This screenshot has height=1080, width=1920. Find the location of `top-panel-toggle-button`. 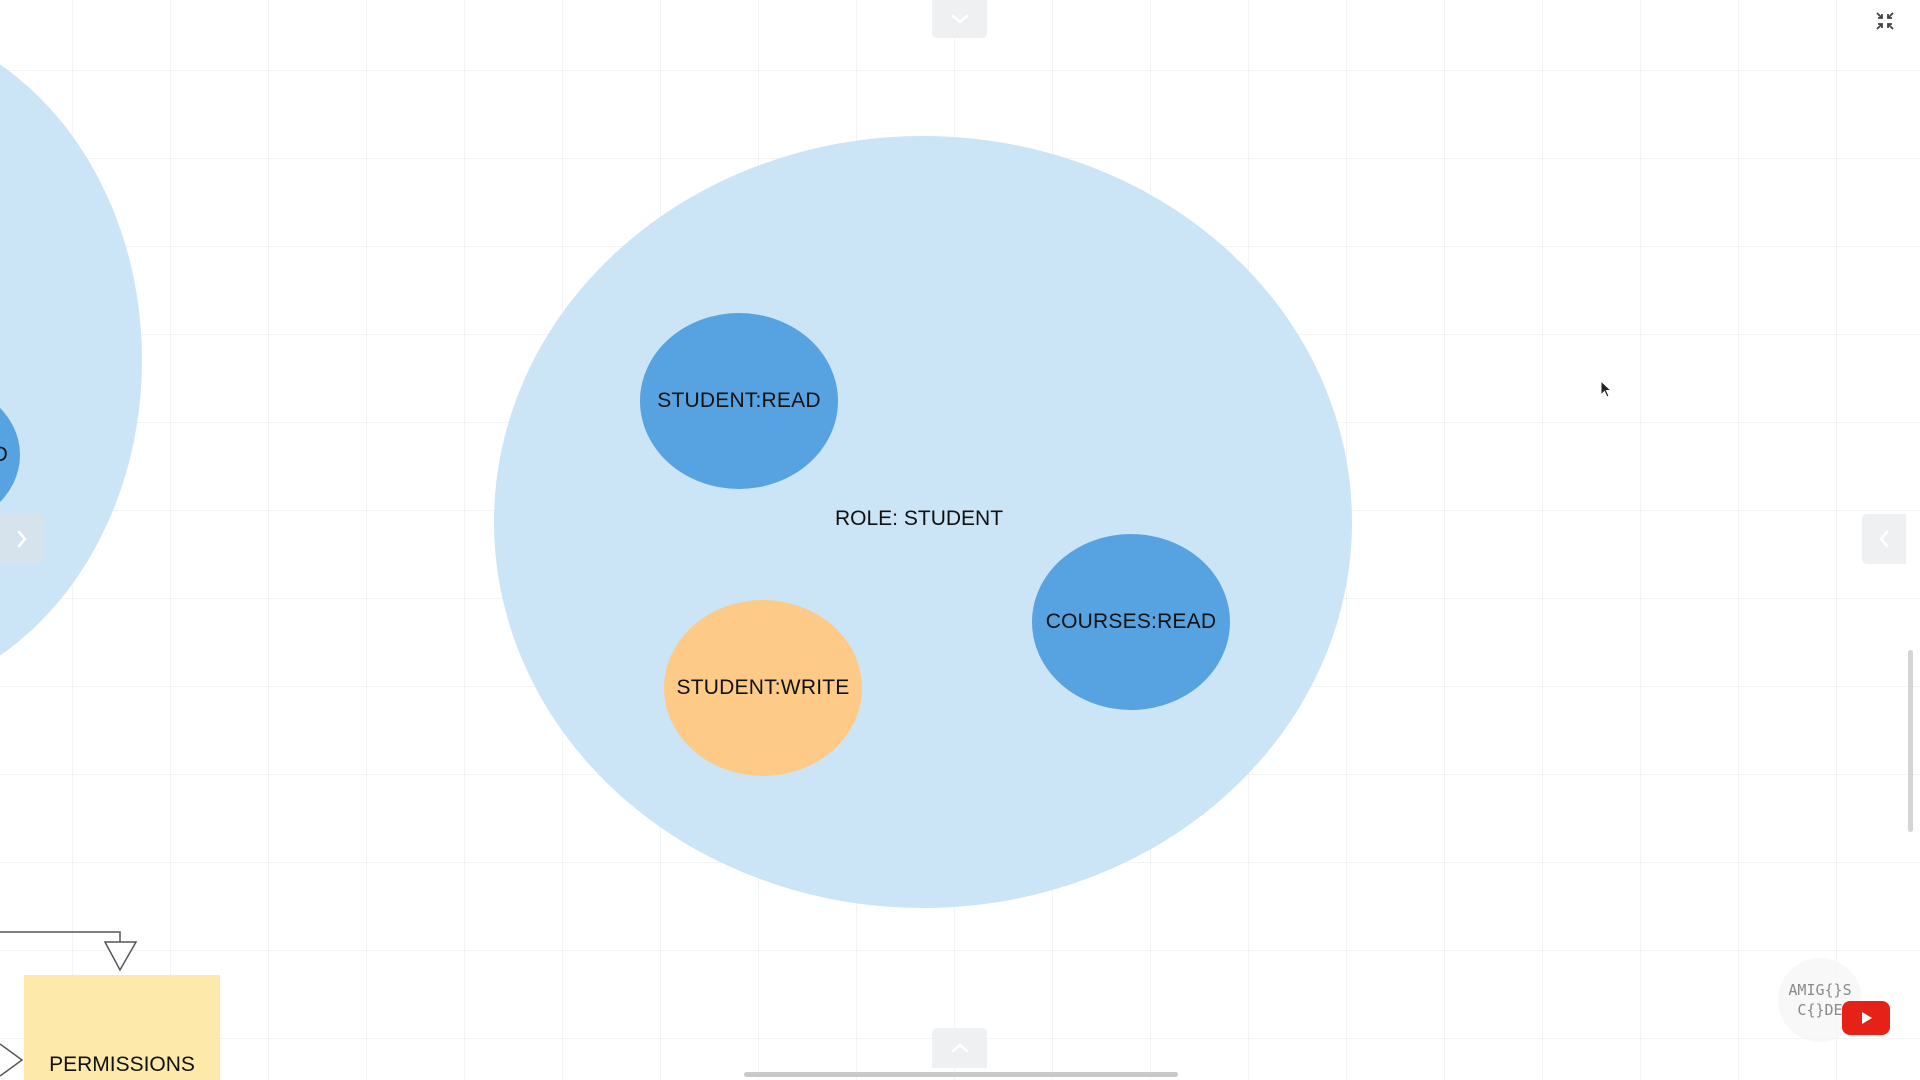

top-panel-toggle-button is located at coordinates (959, 19).